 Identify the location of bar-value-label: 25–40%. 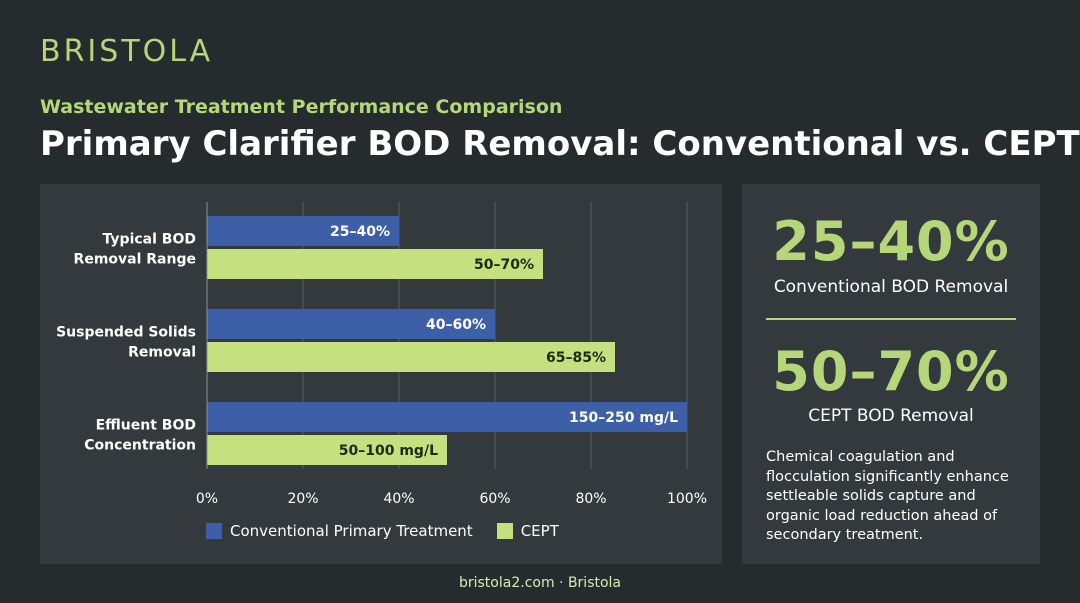
(360, 232).